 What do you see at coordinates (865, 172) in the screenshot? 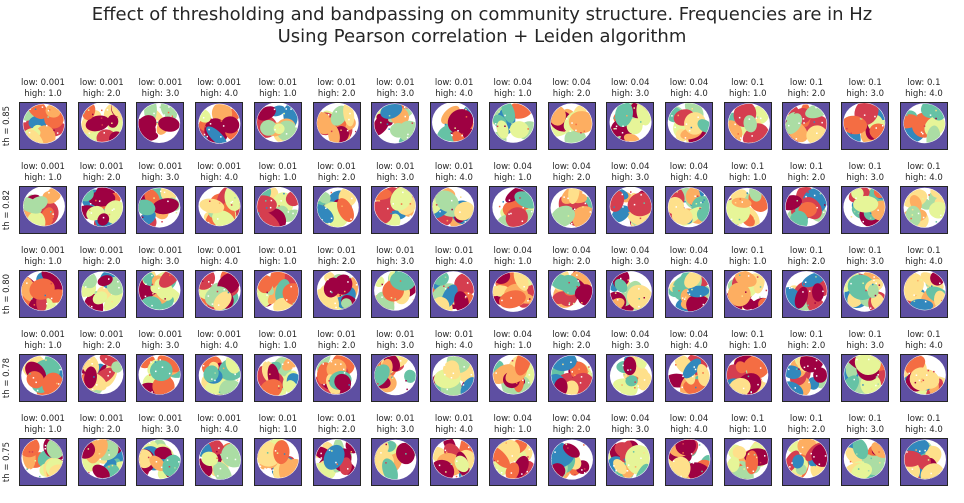
I see `panel-title: low: 0.1 high: 3.0` at bounding box center [865, 172].